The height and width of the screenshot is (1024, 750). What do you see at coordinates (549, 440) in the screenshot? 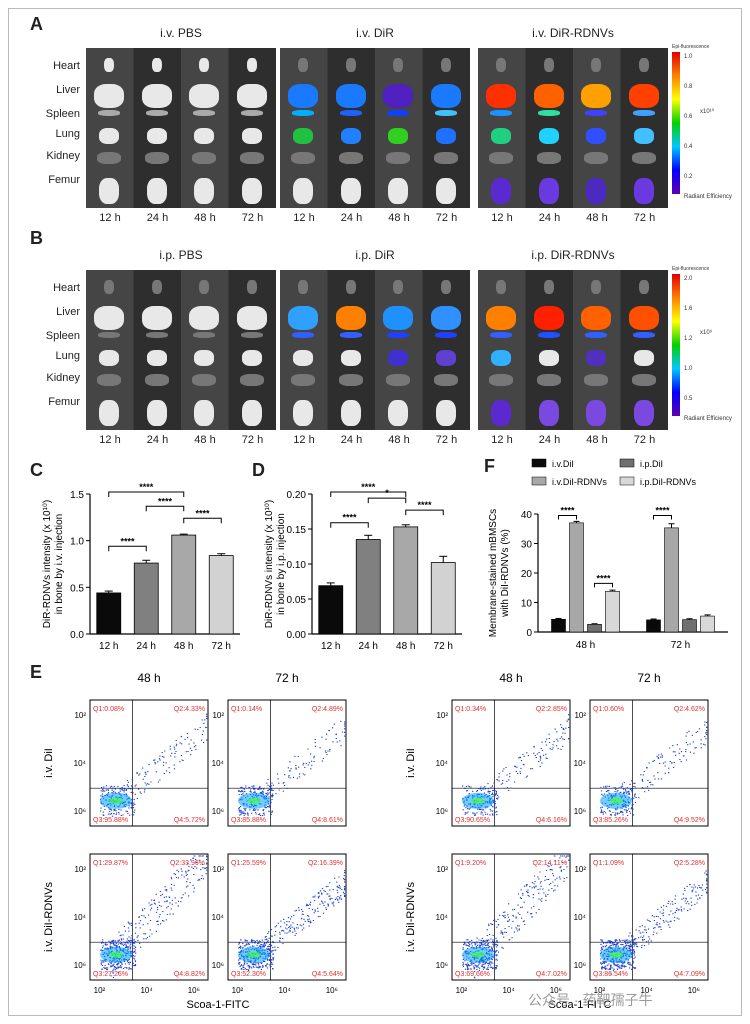
I see `timepoint-label: 24 h` at bounding box center [549, 440].